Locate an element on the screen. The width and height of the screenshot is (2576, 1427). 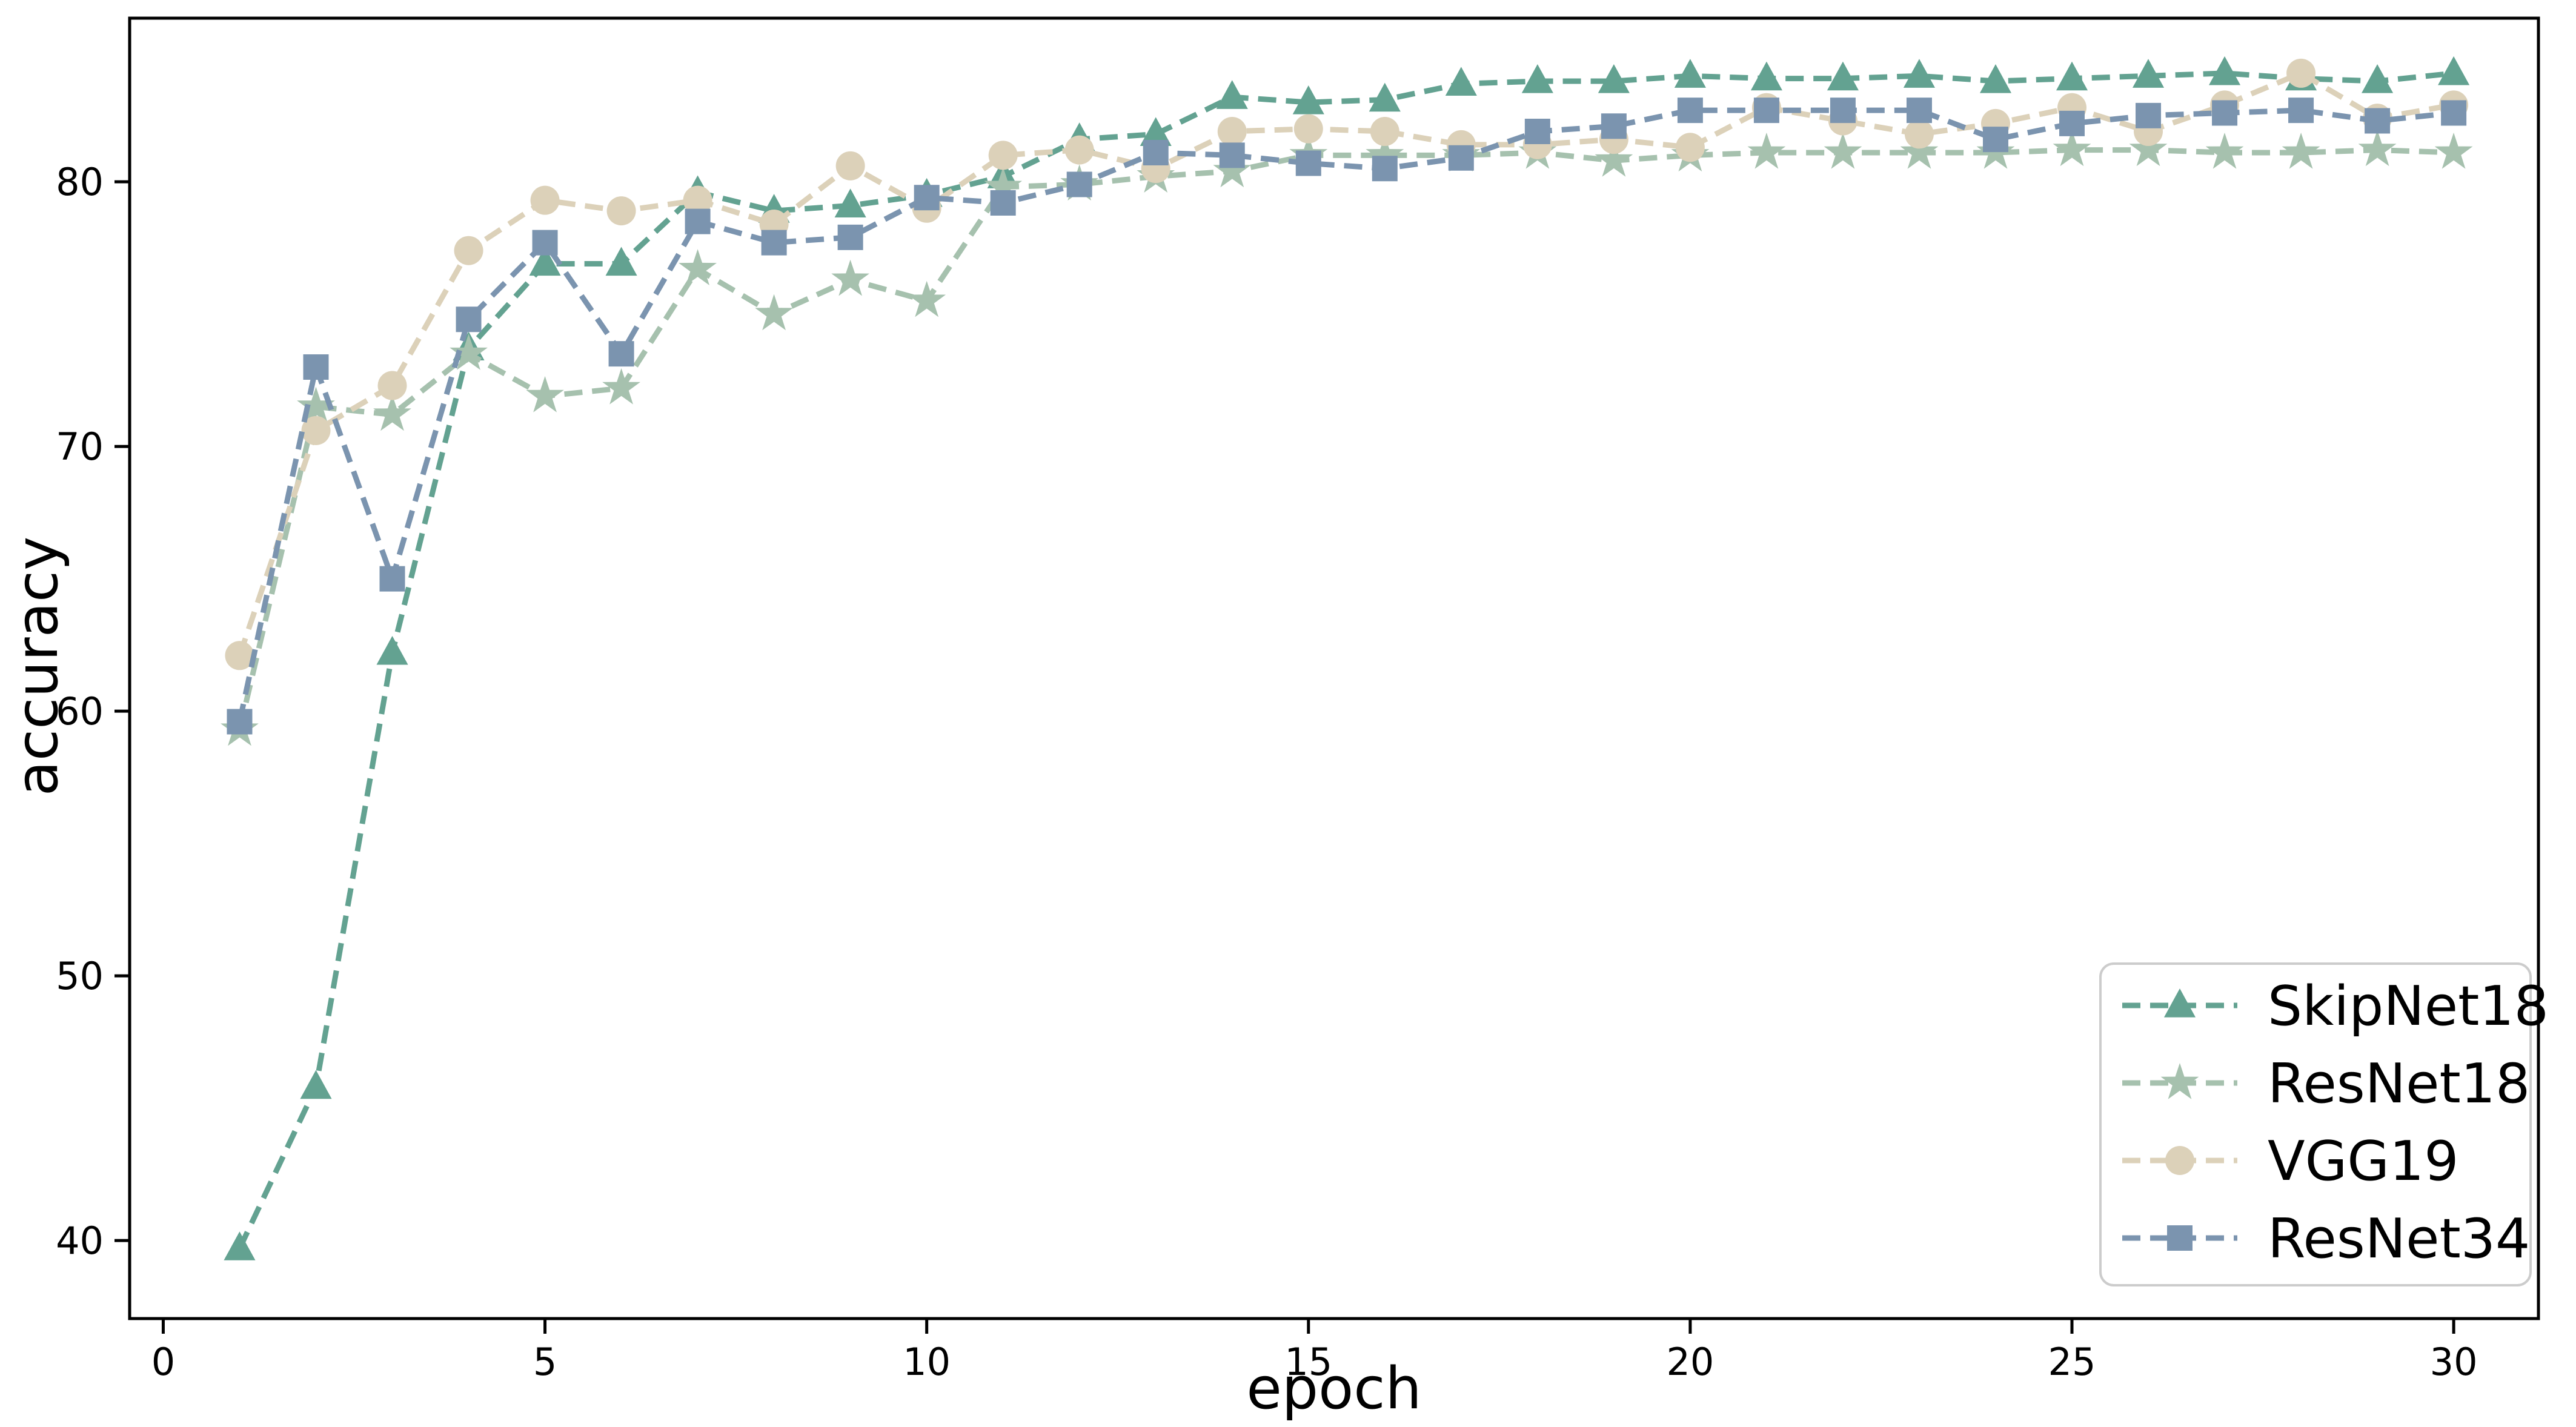
x-tick-label-1: 5 is located at coordinates (545, 1362).